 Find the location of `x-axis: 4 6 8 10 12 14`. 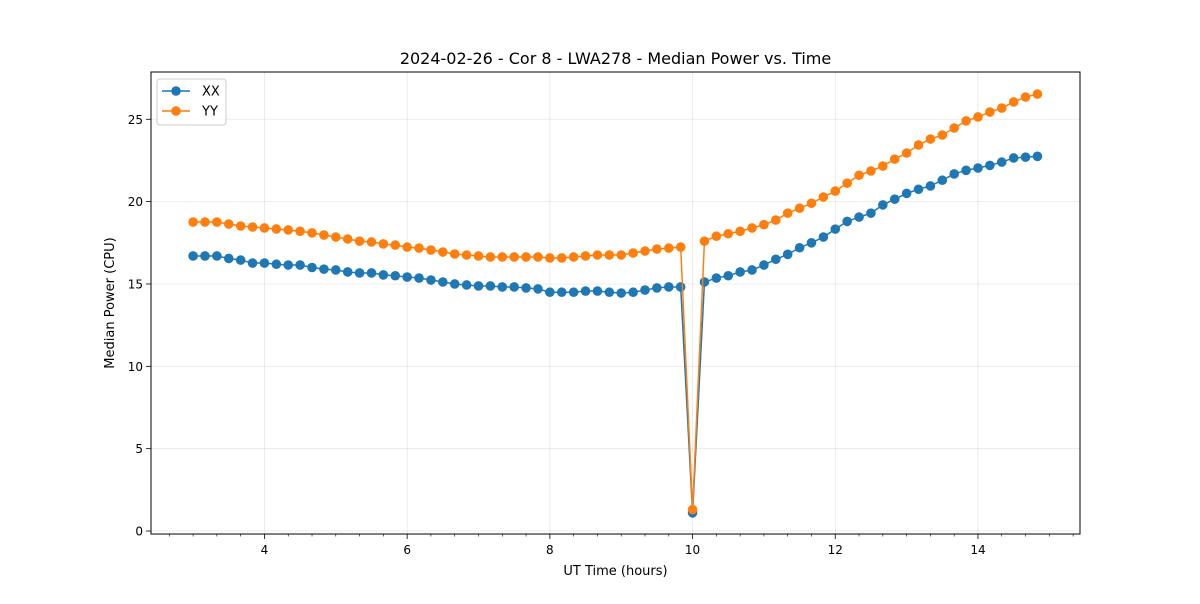

x-axis: 4 6 8 10 12 14 is located at coordinates (621, 545).